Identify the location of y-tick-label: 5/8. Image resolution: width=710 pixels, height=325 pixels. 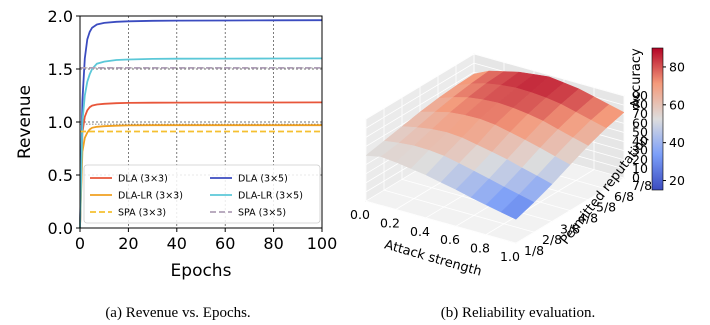
(606, 207).